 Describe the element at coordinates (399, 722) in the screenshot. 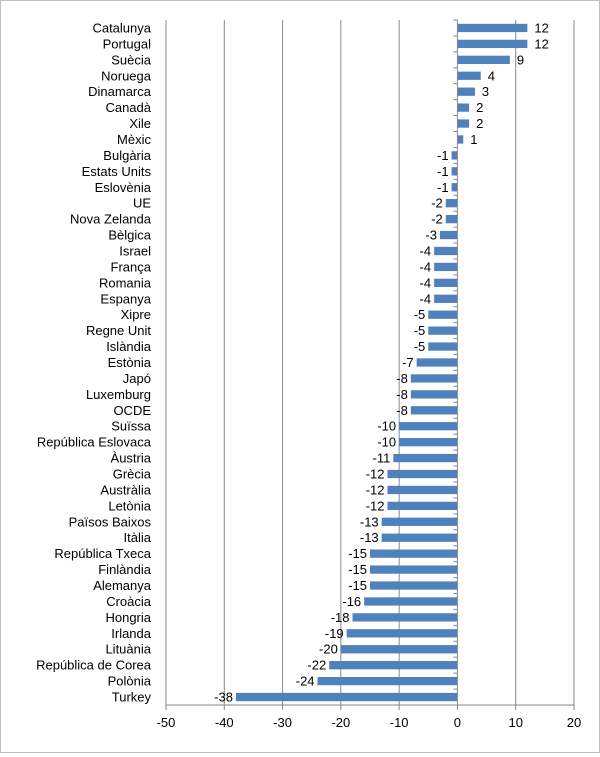

I see `x-tick-label-4: -10` at that location.